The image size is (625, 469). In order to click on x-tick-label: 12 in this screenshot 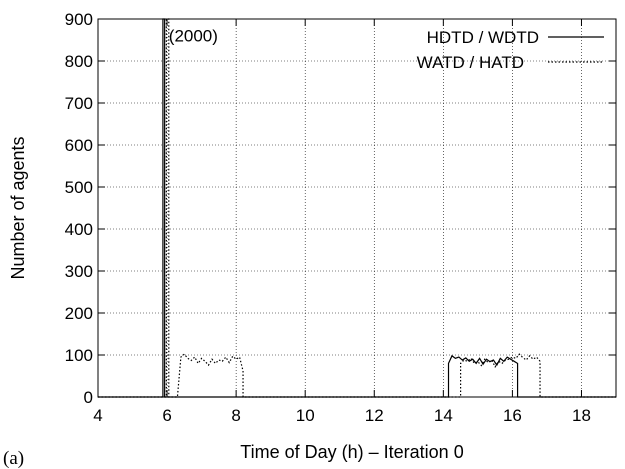, I will do `click(374, 415)`.